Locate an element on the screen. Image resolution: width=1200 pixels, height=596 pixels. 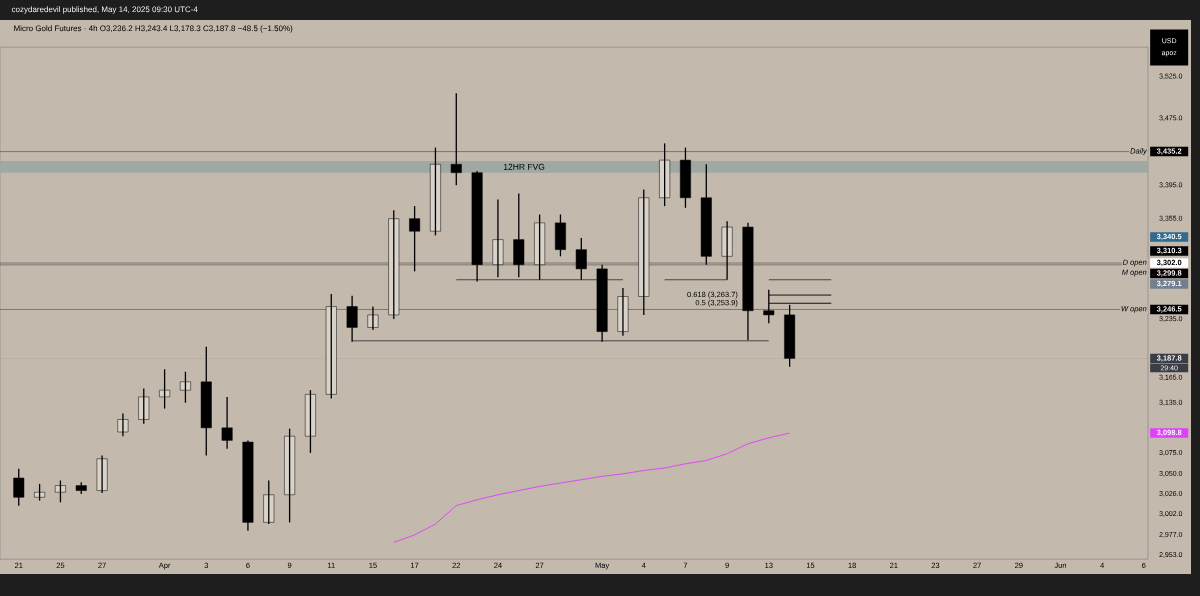
band-label: 12HR FVG is located at coordinates (524, 166).